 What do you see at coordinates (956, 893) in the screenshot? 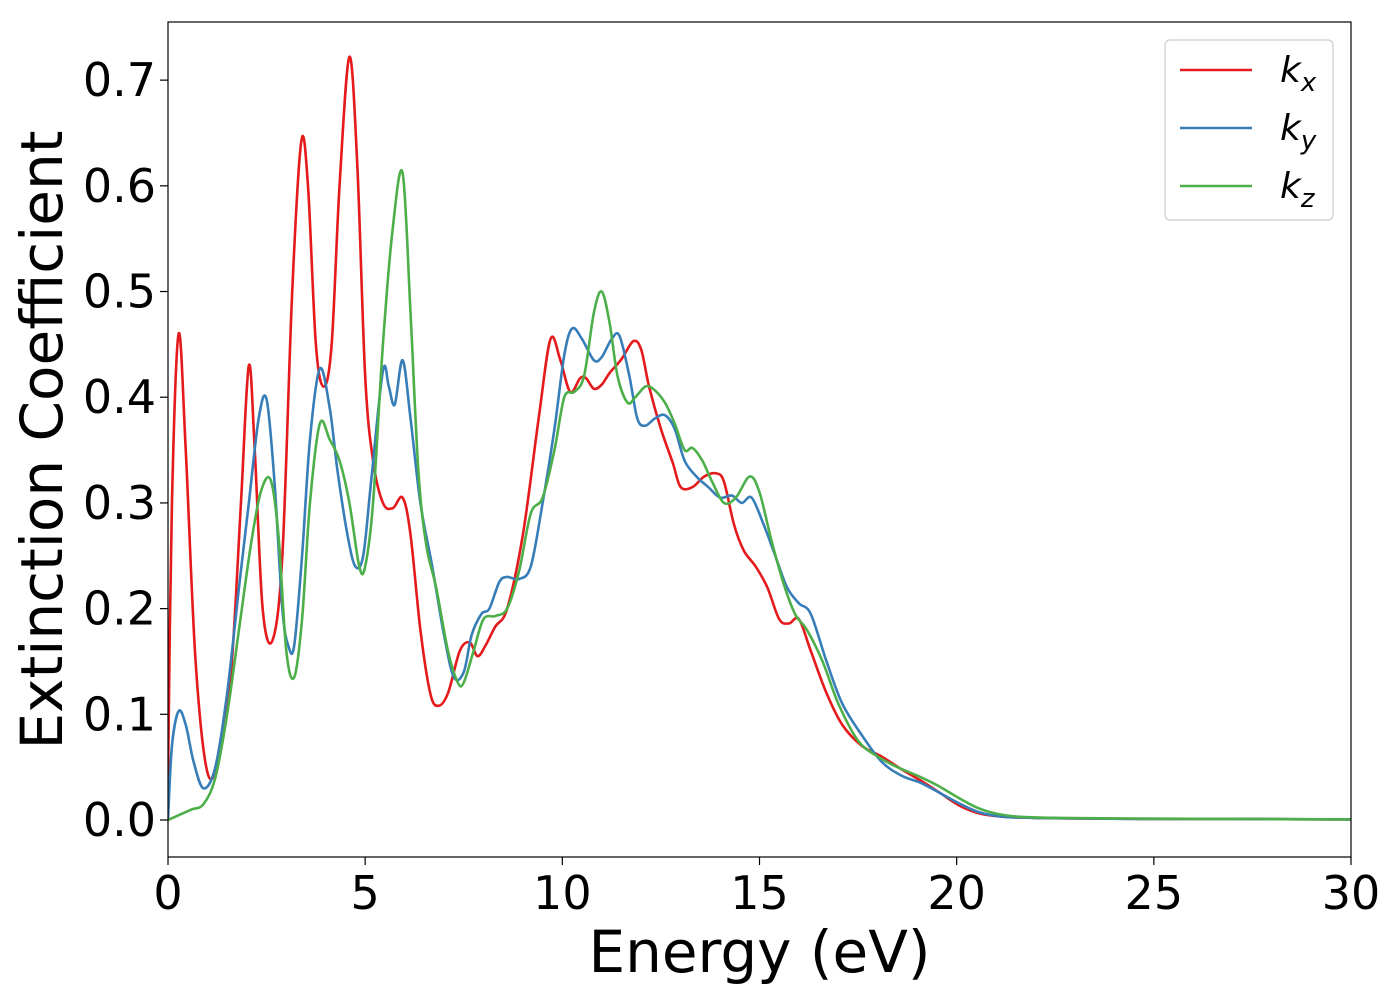
I see `x-tick-label: 20` at bounding box center [956, 893].